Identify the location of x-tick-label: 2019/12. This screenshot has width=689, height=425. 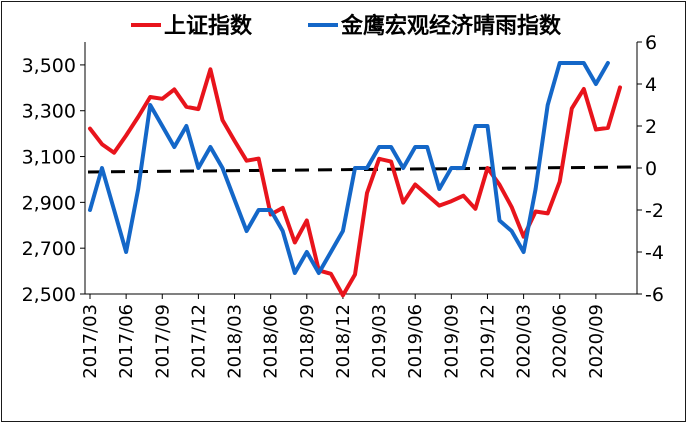
(487, 341).